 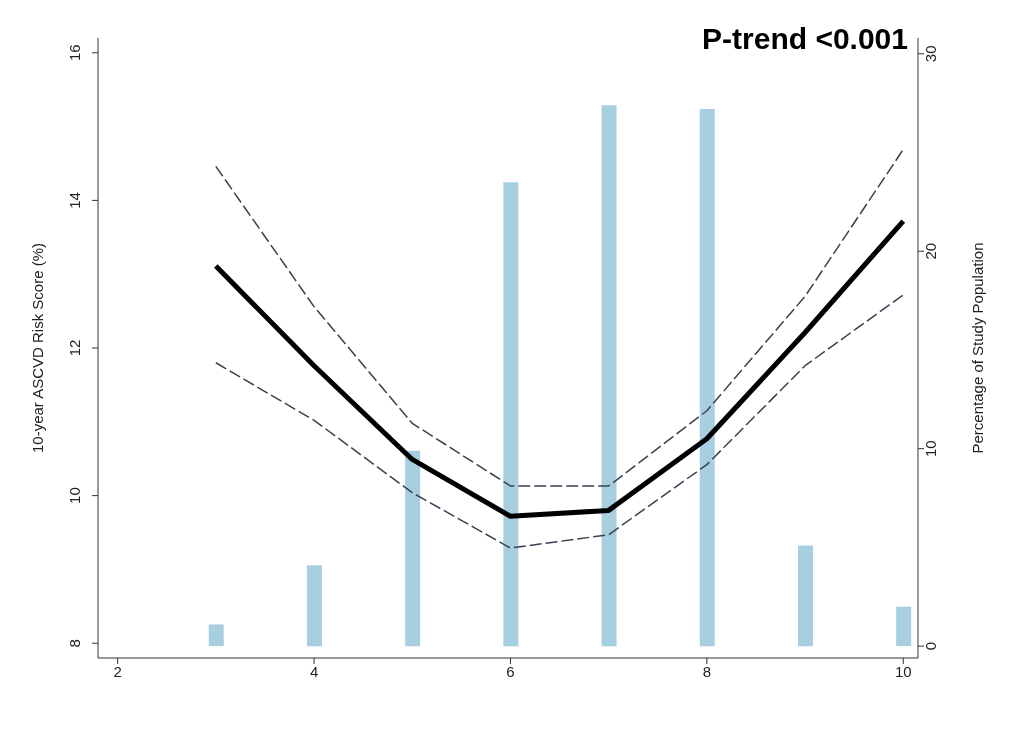 I want to click on y-tick-label: 16, so click(x=74, y=53).